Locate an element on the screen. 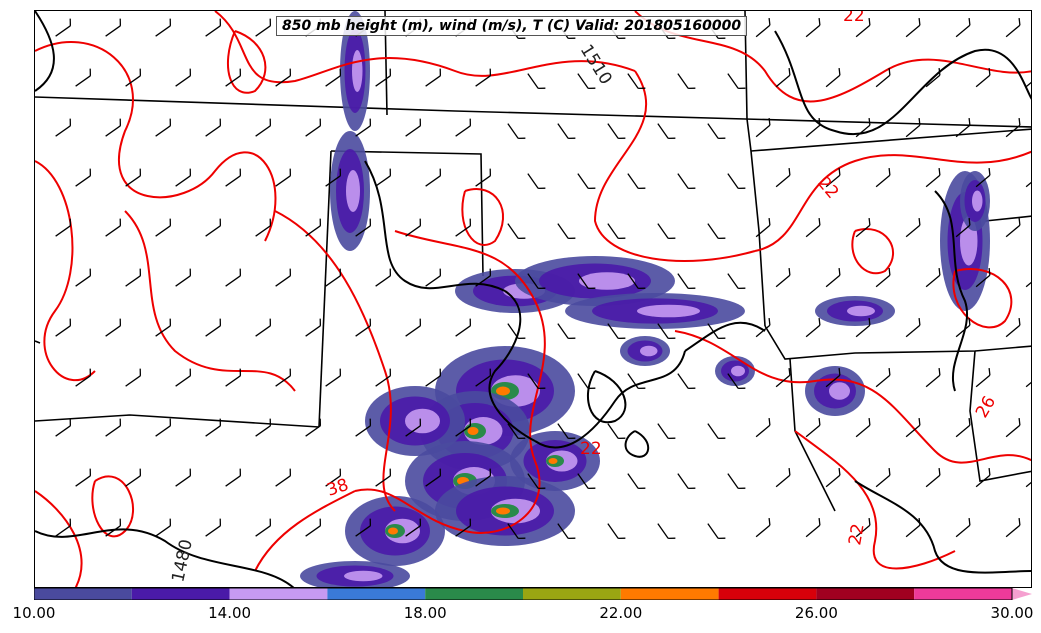  height-contour is located at coordinates (610, 399).